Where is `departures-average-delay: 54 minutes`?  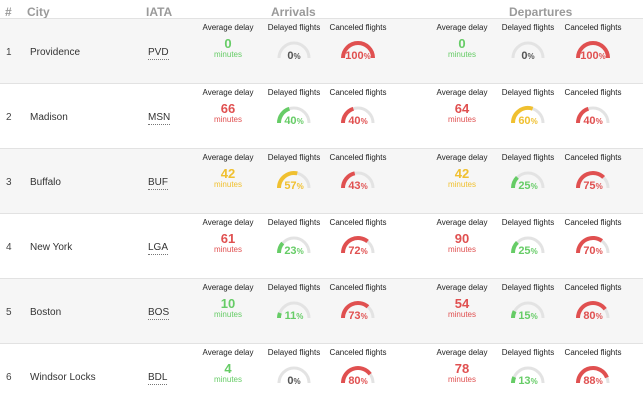 departures-average-delay: 54 minutes is located at coordinates (462, 308).